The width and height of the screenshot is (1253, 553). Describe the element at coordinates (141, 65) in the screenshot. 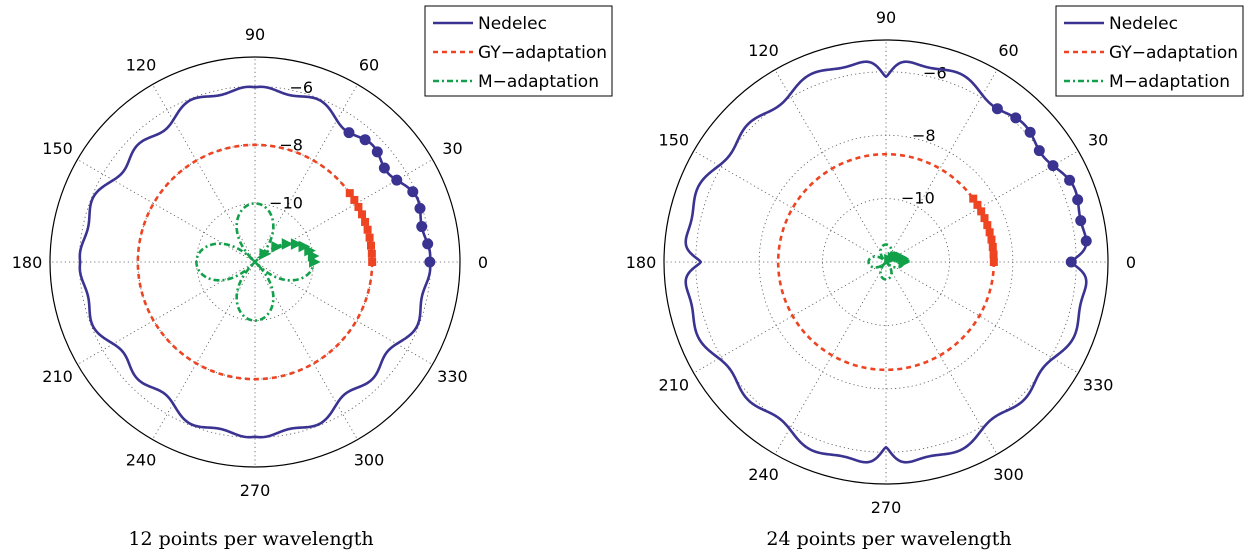

I see `angle-tick-label: 120` at that location.